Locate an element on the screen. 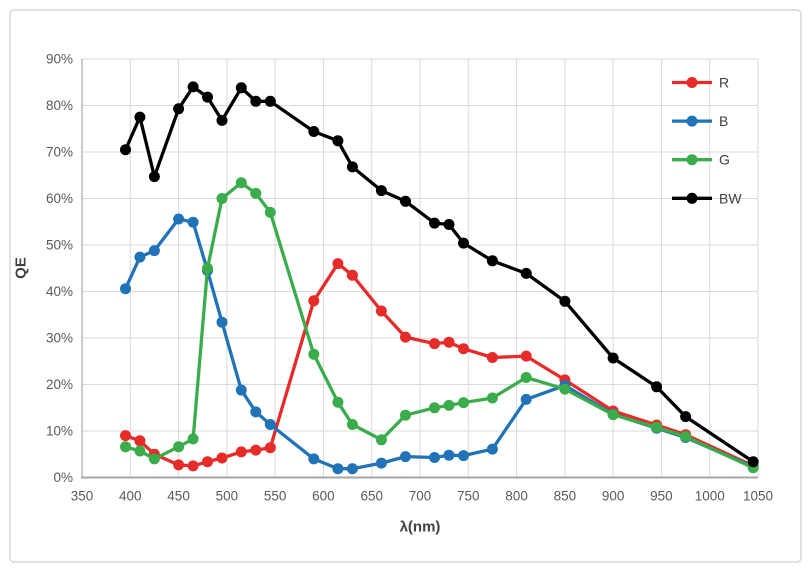  legend-label-BW: BW is located at coordinates (730, 198).